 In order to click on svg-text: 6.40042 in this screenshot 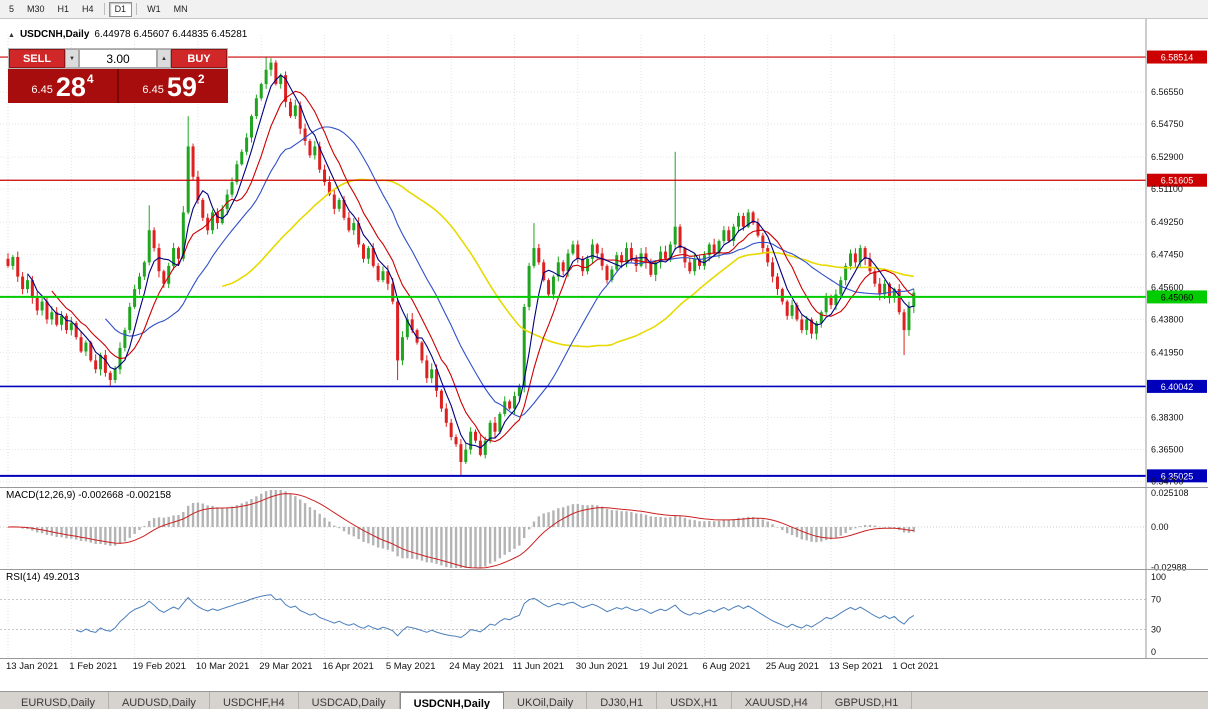, I will do `click(1177, 387)`.